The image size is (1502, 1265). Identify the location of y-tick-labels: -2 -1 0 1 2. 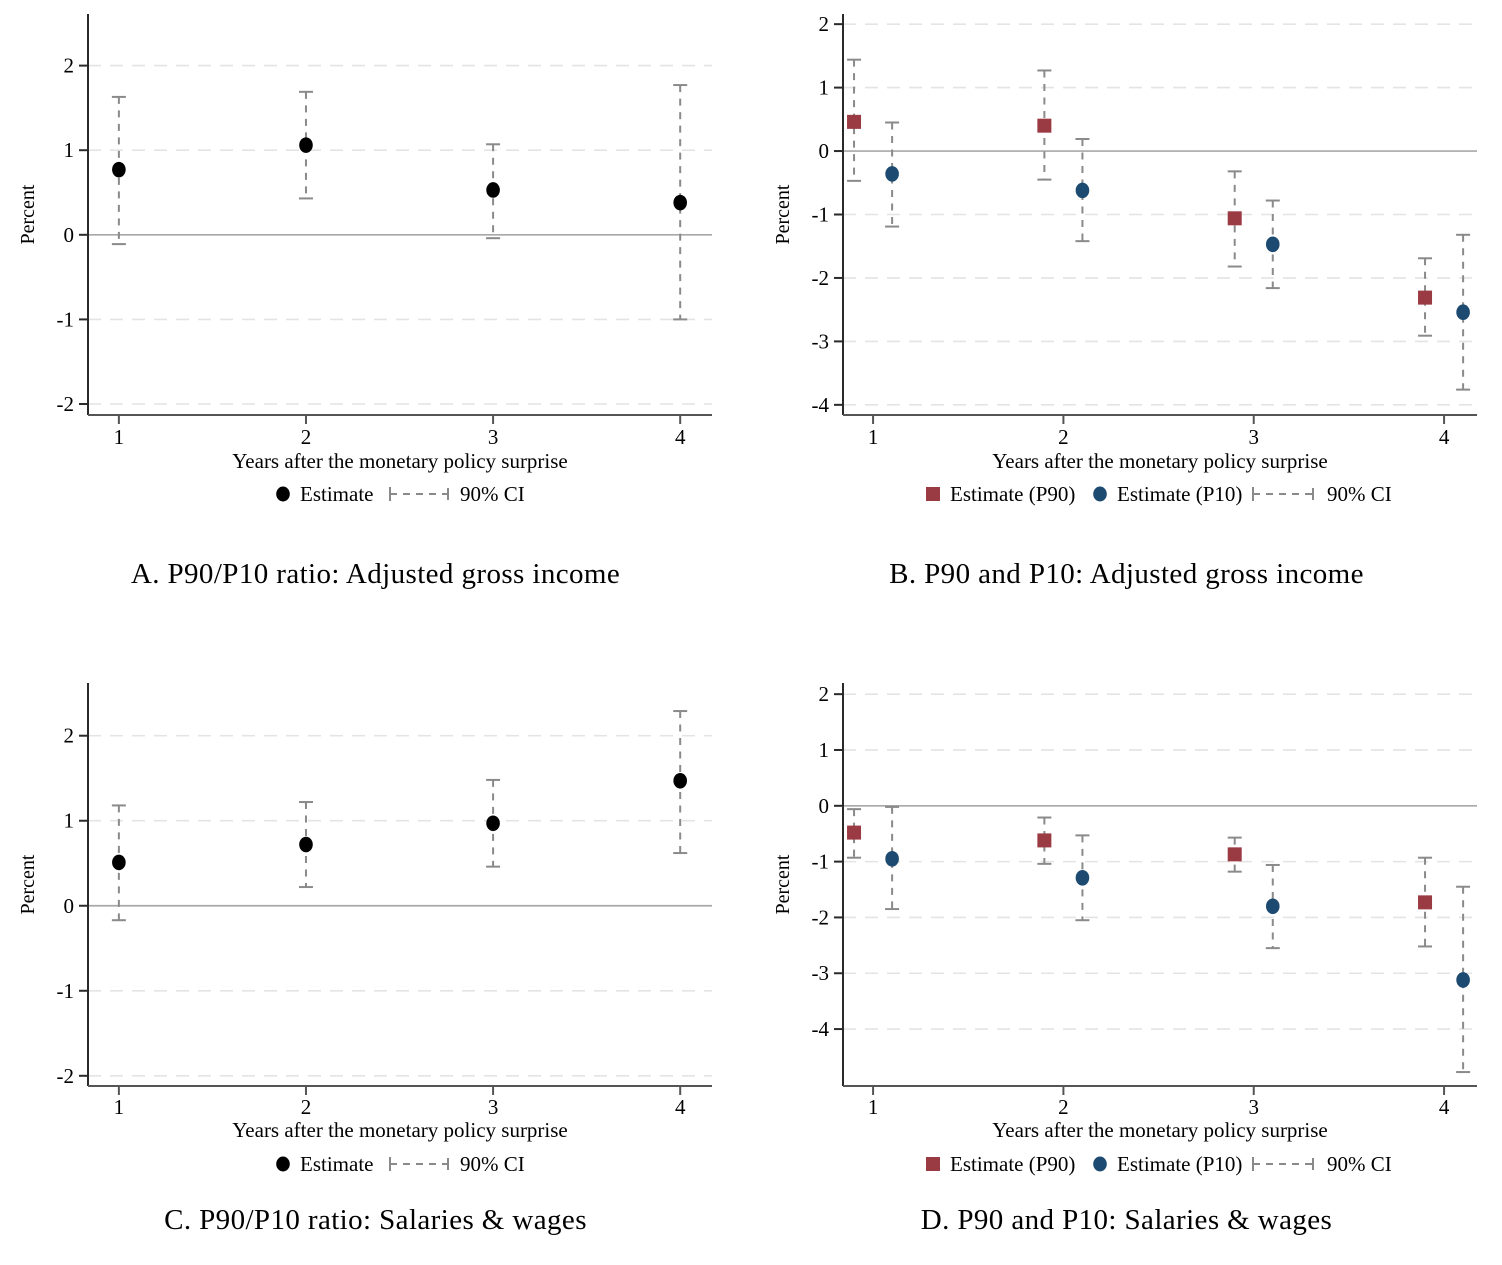
(72, 906).